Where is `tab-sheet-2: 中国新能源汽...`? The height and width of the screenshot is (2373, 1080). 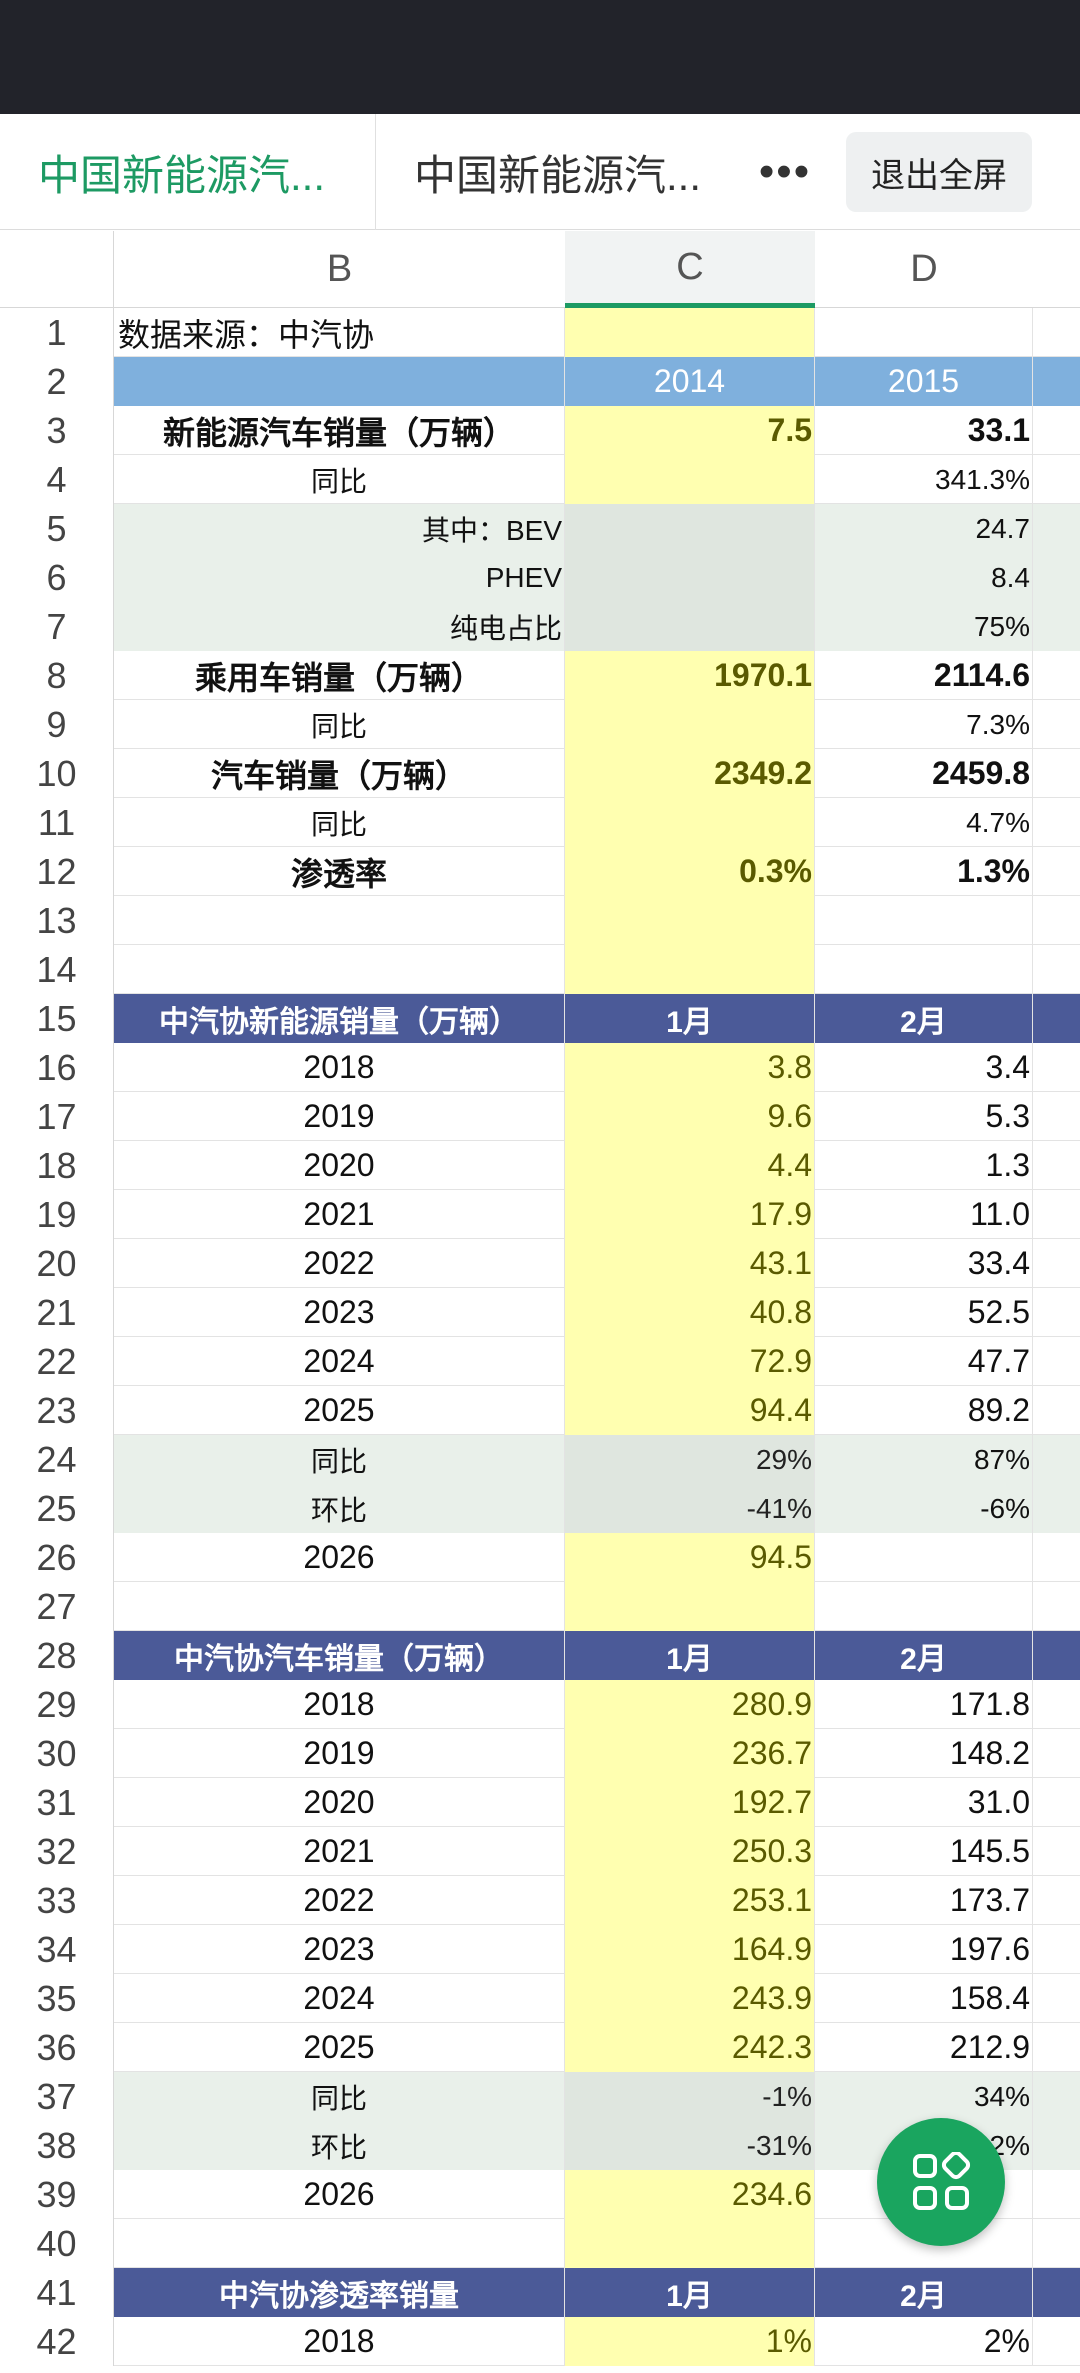 tab-sheet-2: 中国新能源汽... is located at coordinates (558, 172).